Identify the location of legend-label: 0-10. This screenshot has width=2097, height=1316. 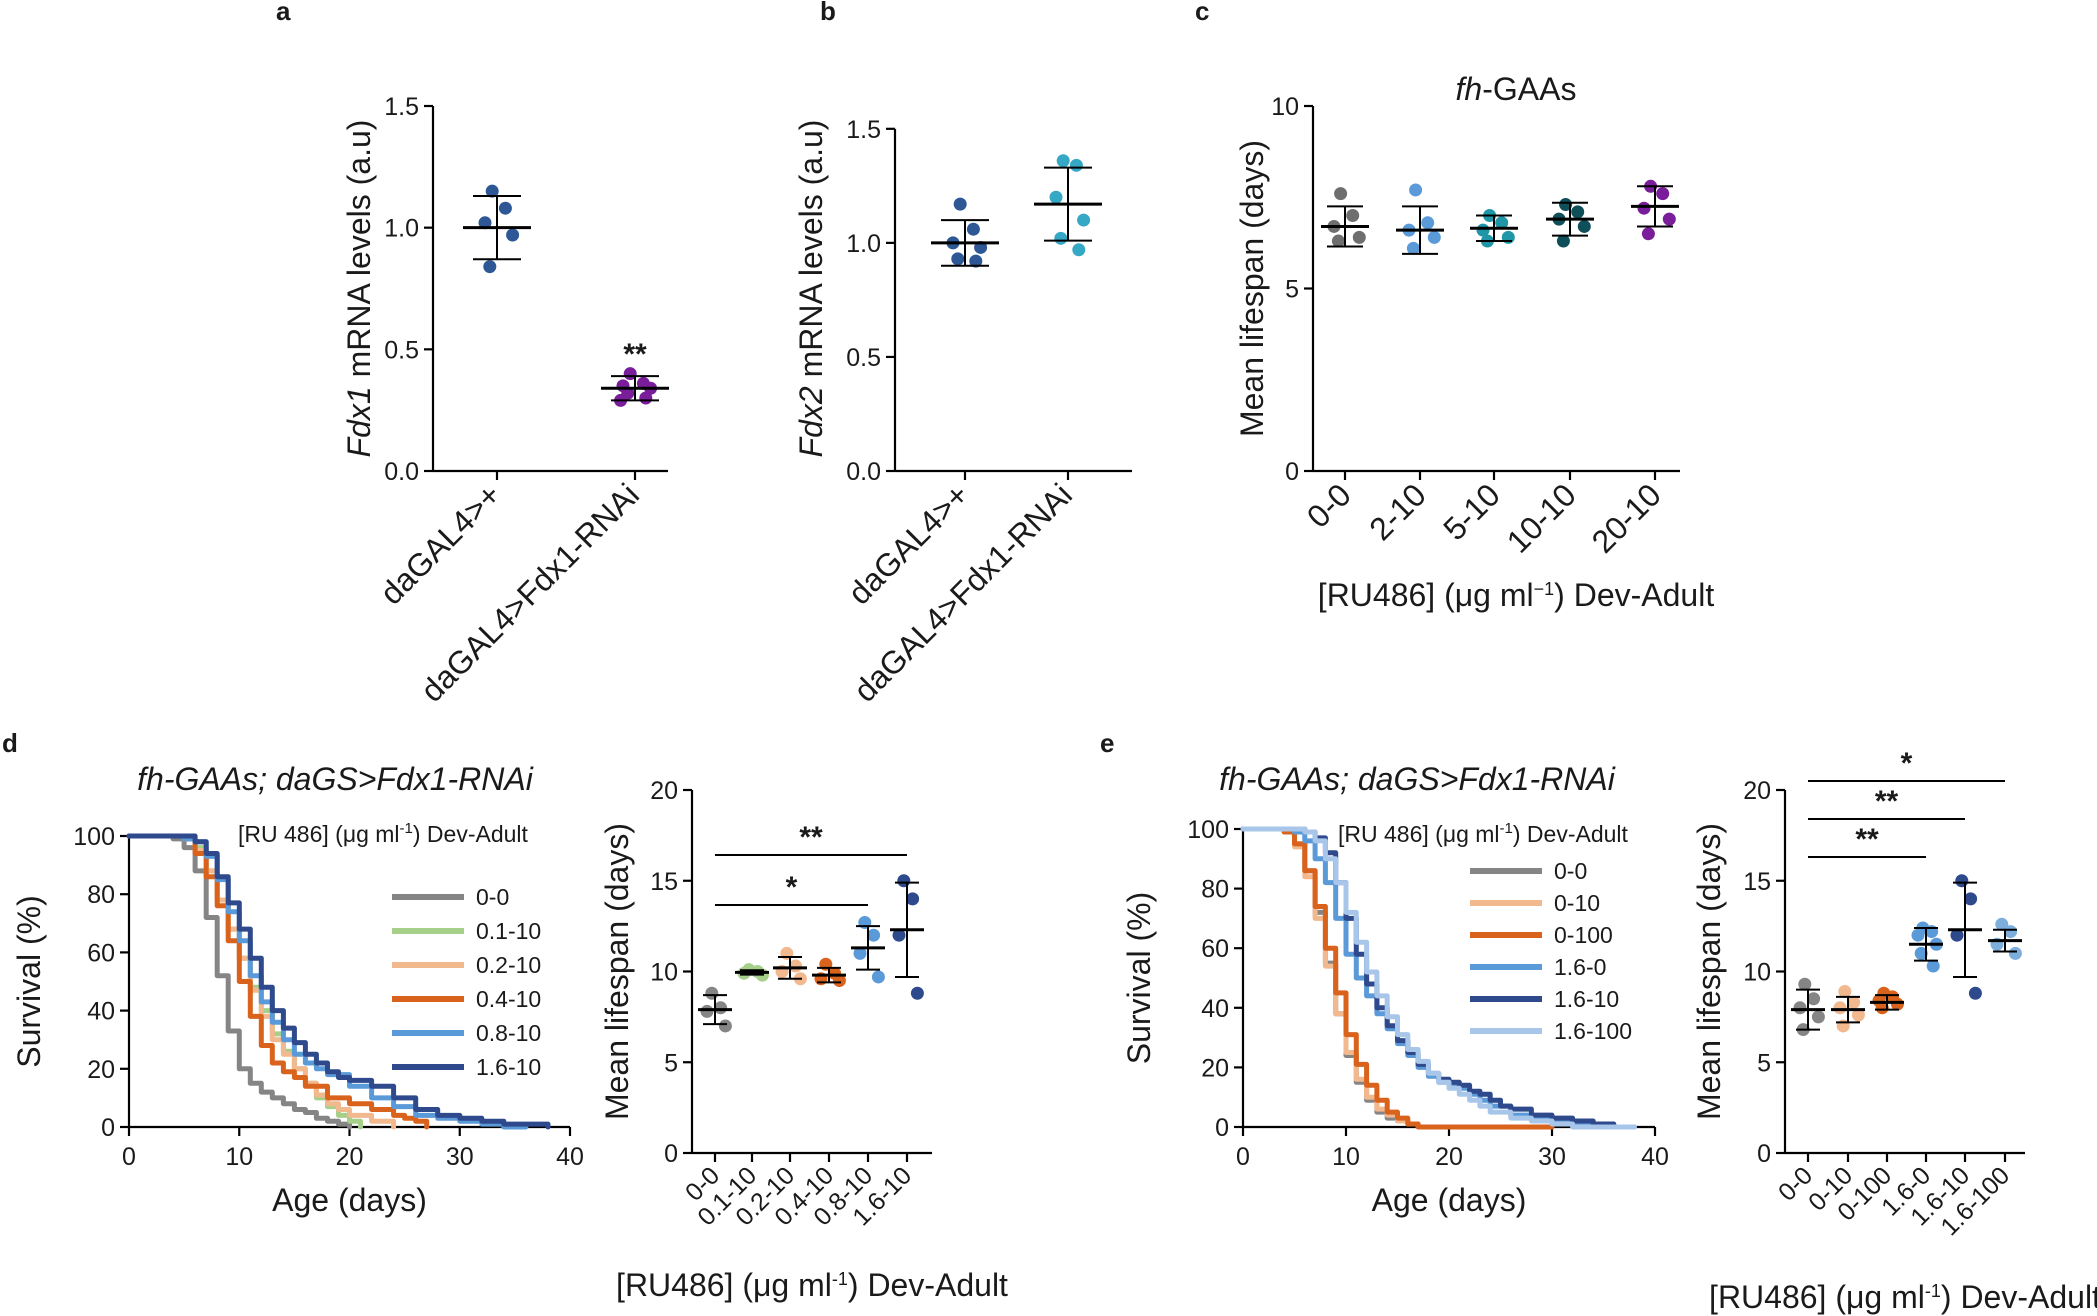
(1577, 903).